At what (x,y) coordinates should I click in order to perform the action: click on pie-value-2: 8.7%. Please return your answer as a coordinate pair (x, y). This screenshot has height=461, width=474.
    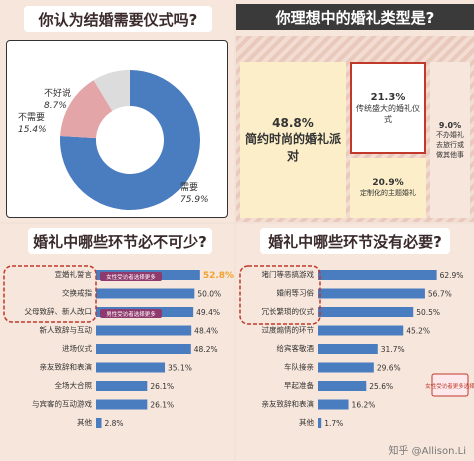
    Looking at the image, I should click on (55, 106).